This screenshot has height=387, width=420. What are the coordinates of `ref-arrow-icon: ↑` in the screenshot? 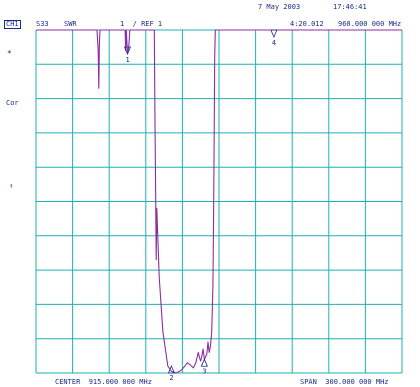 It's located at (11, 186).